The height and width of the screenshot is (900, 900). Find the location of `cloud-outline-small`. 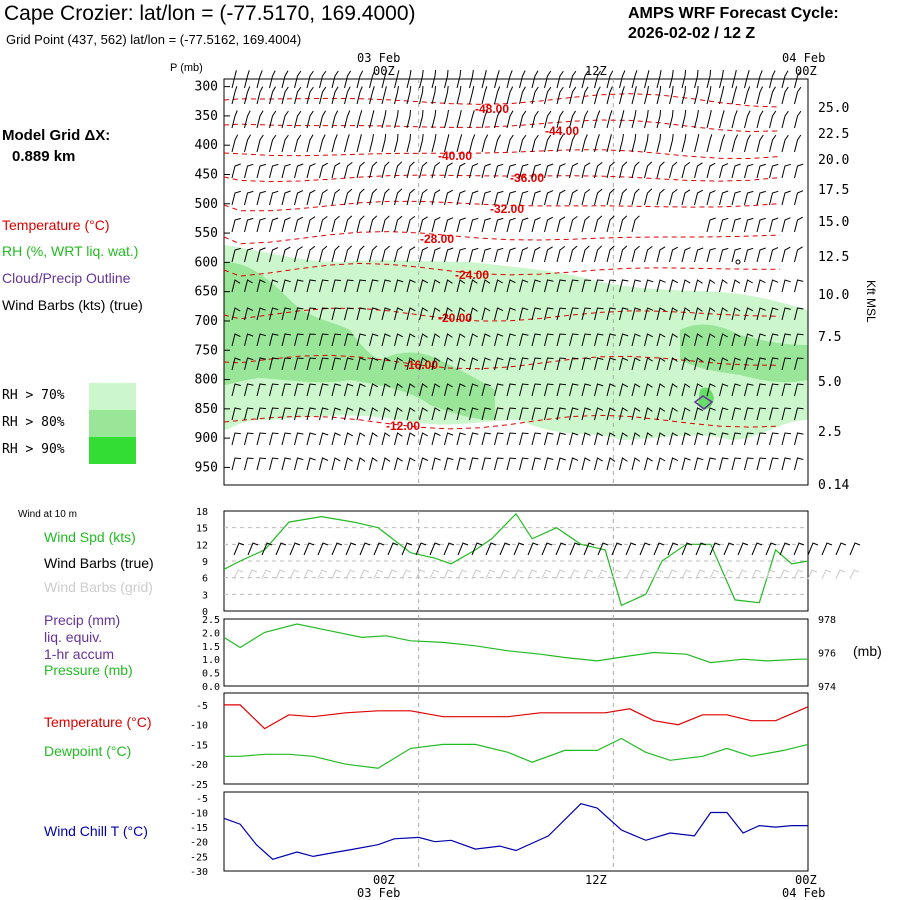

cloud-outline-small is located at coordinates (738, 262).